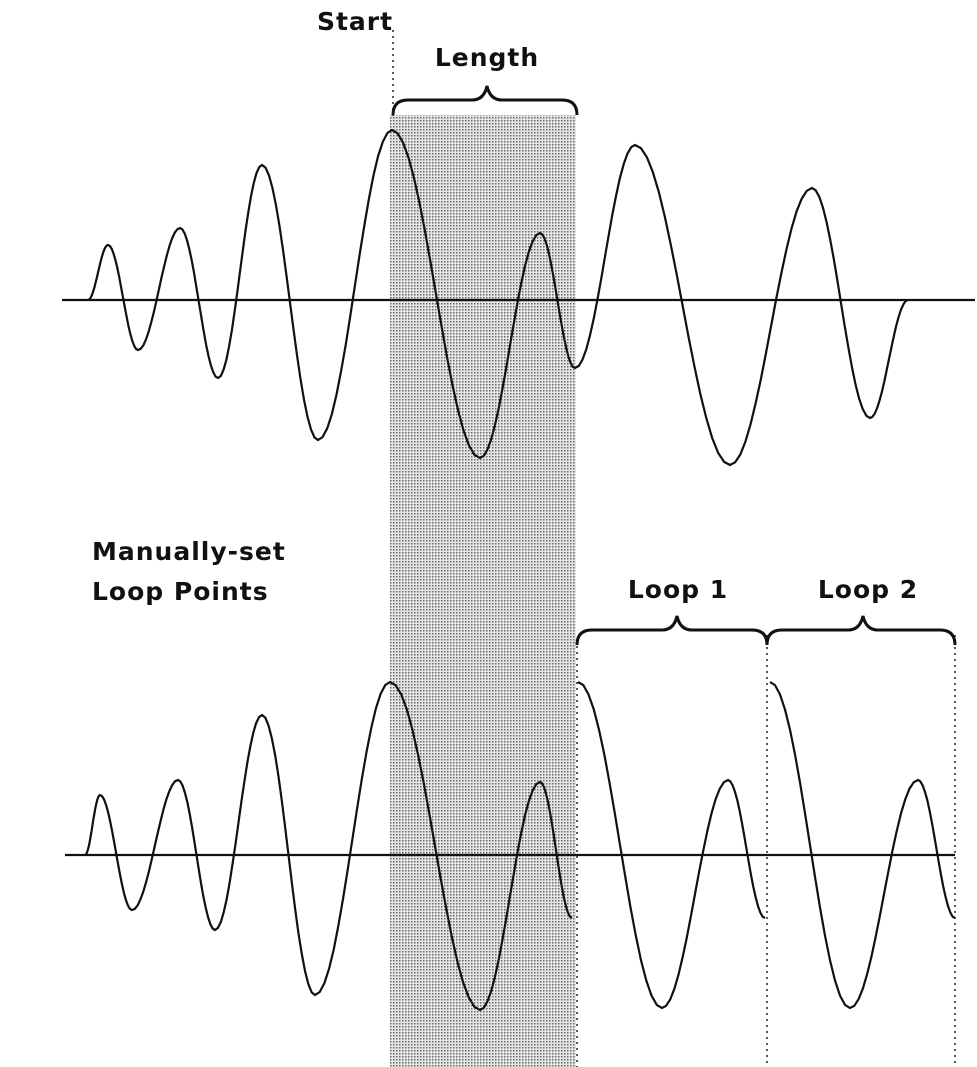 The image size is (977, 1067). Describe the element at coordinates (671, 845) in the screenshot. I see `loop1-waveform` at that location.